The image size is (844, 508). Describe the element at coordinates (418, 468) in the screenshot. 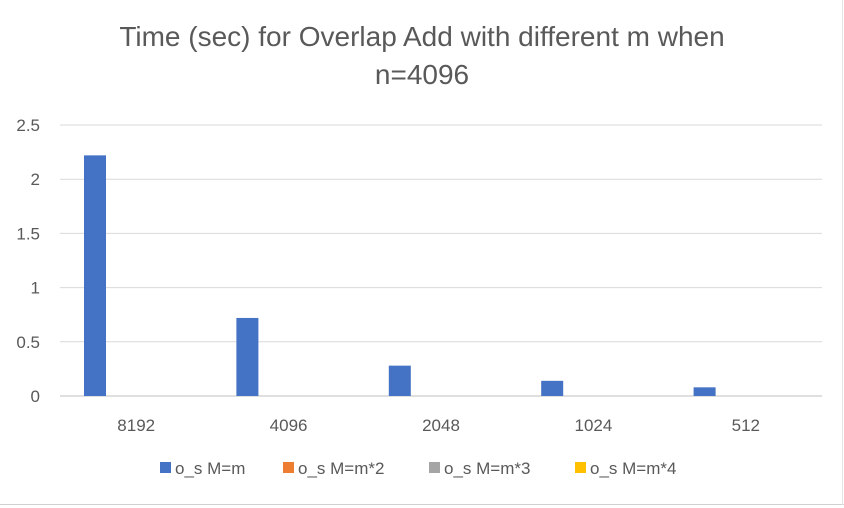

I see `legend: o_s M=m o_s M=m*2 o_s M=m*3 o_s M=m*4` at that location.